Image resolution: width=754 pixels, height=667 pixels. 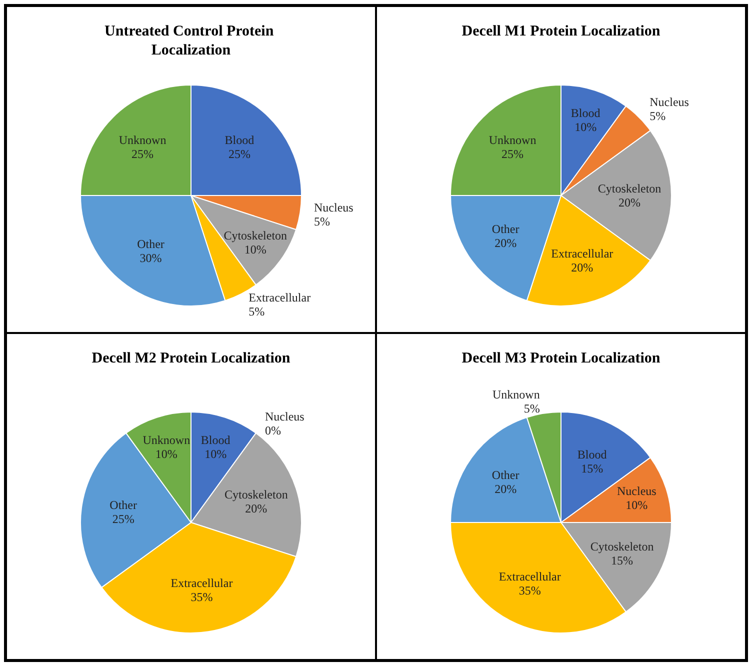 I want to click on chart-title: Untreated Control Protein Localization, so click(x=191, y=41).